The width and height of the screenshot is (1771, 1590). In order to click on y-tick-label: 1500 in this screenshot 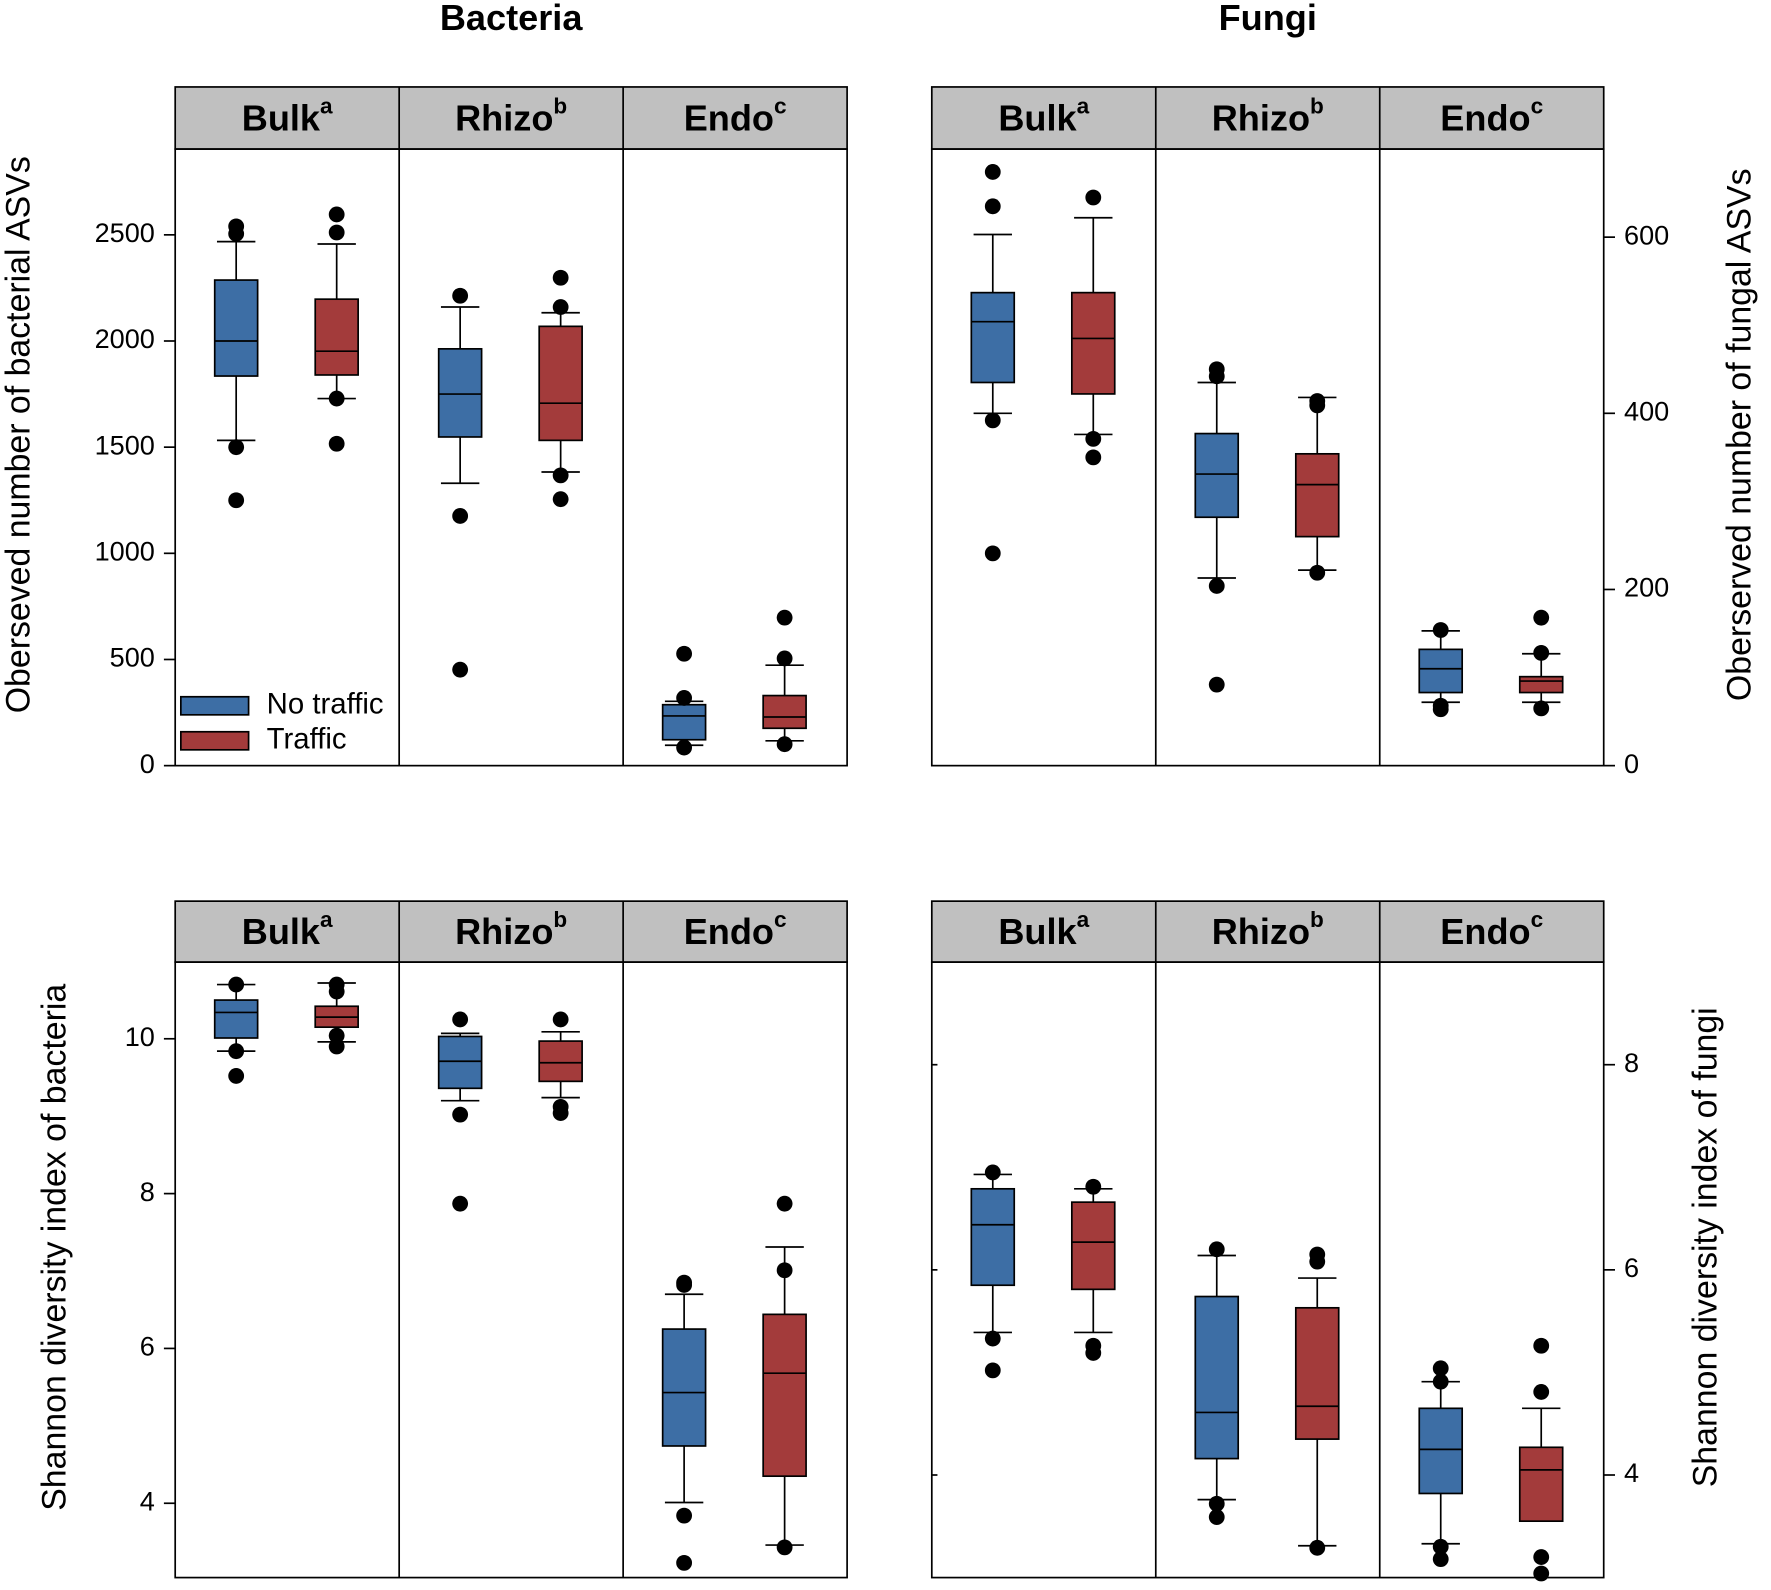, I will do `click(125, 444)`.